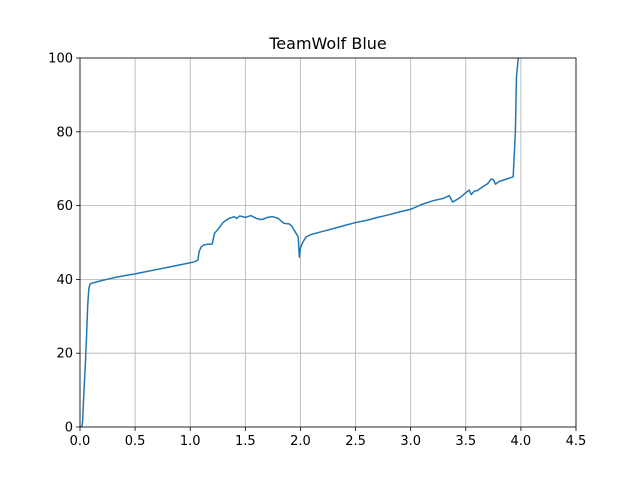 This screenshot has height=485, width=640. What do you see at coordinates (80, 441) in the screenshot?
I see `x-tick-label: 0.0` at bounding box center [80, 441].